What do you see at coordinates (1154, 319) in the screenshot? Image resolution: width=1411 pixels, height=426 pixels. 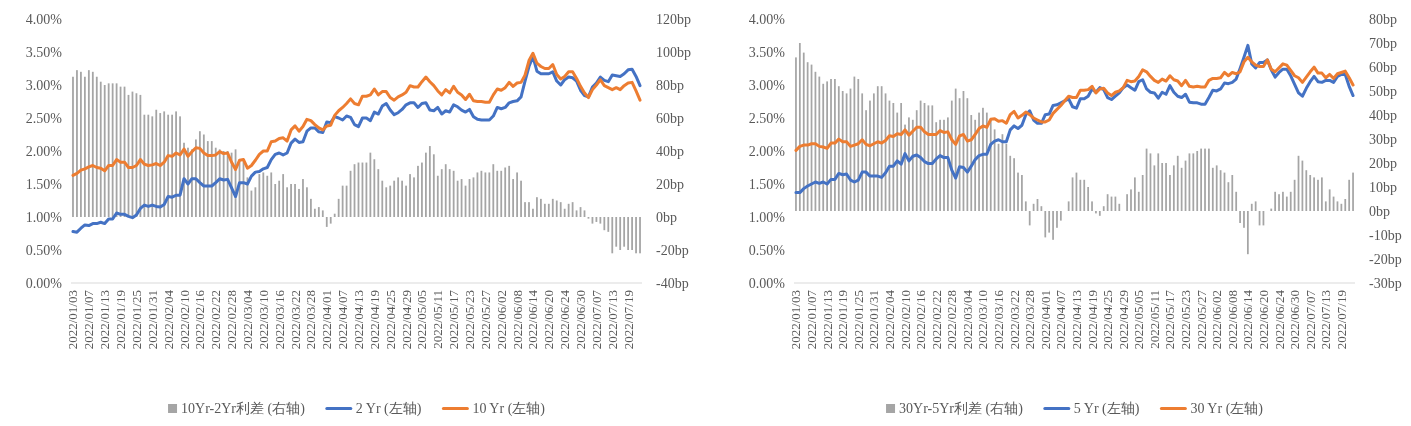 I see `x-tick-label: 2022/05/11` at bounding box center [1154, 319].